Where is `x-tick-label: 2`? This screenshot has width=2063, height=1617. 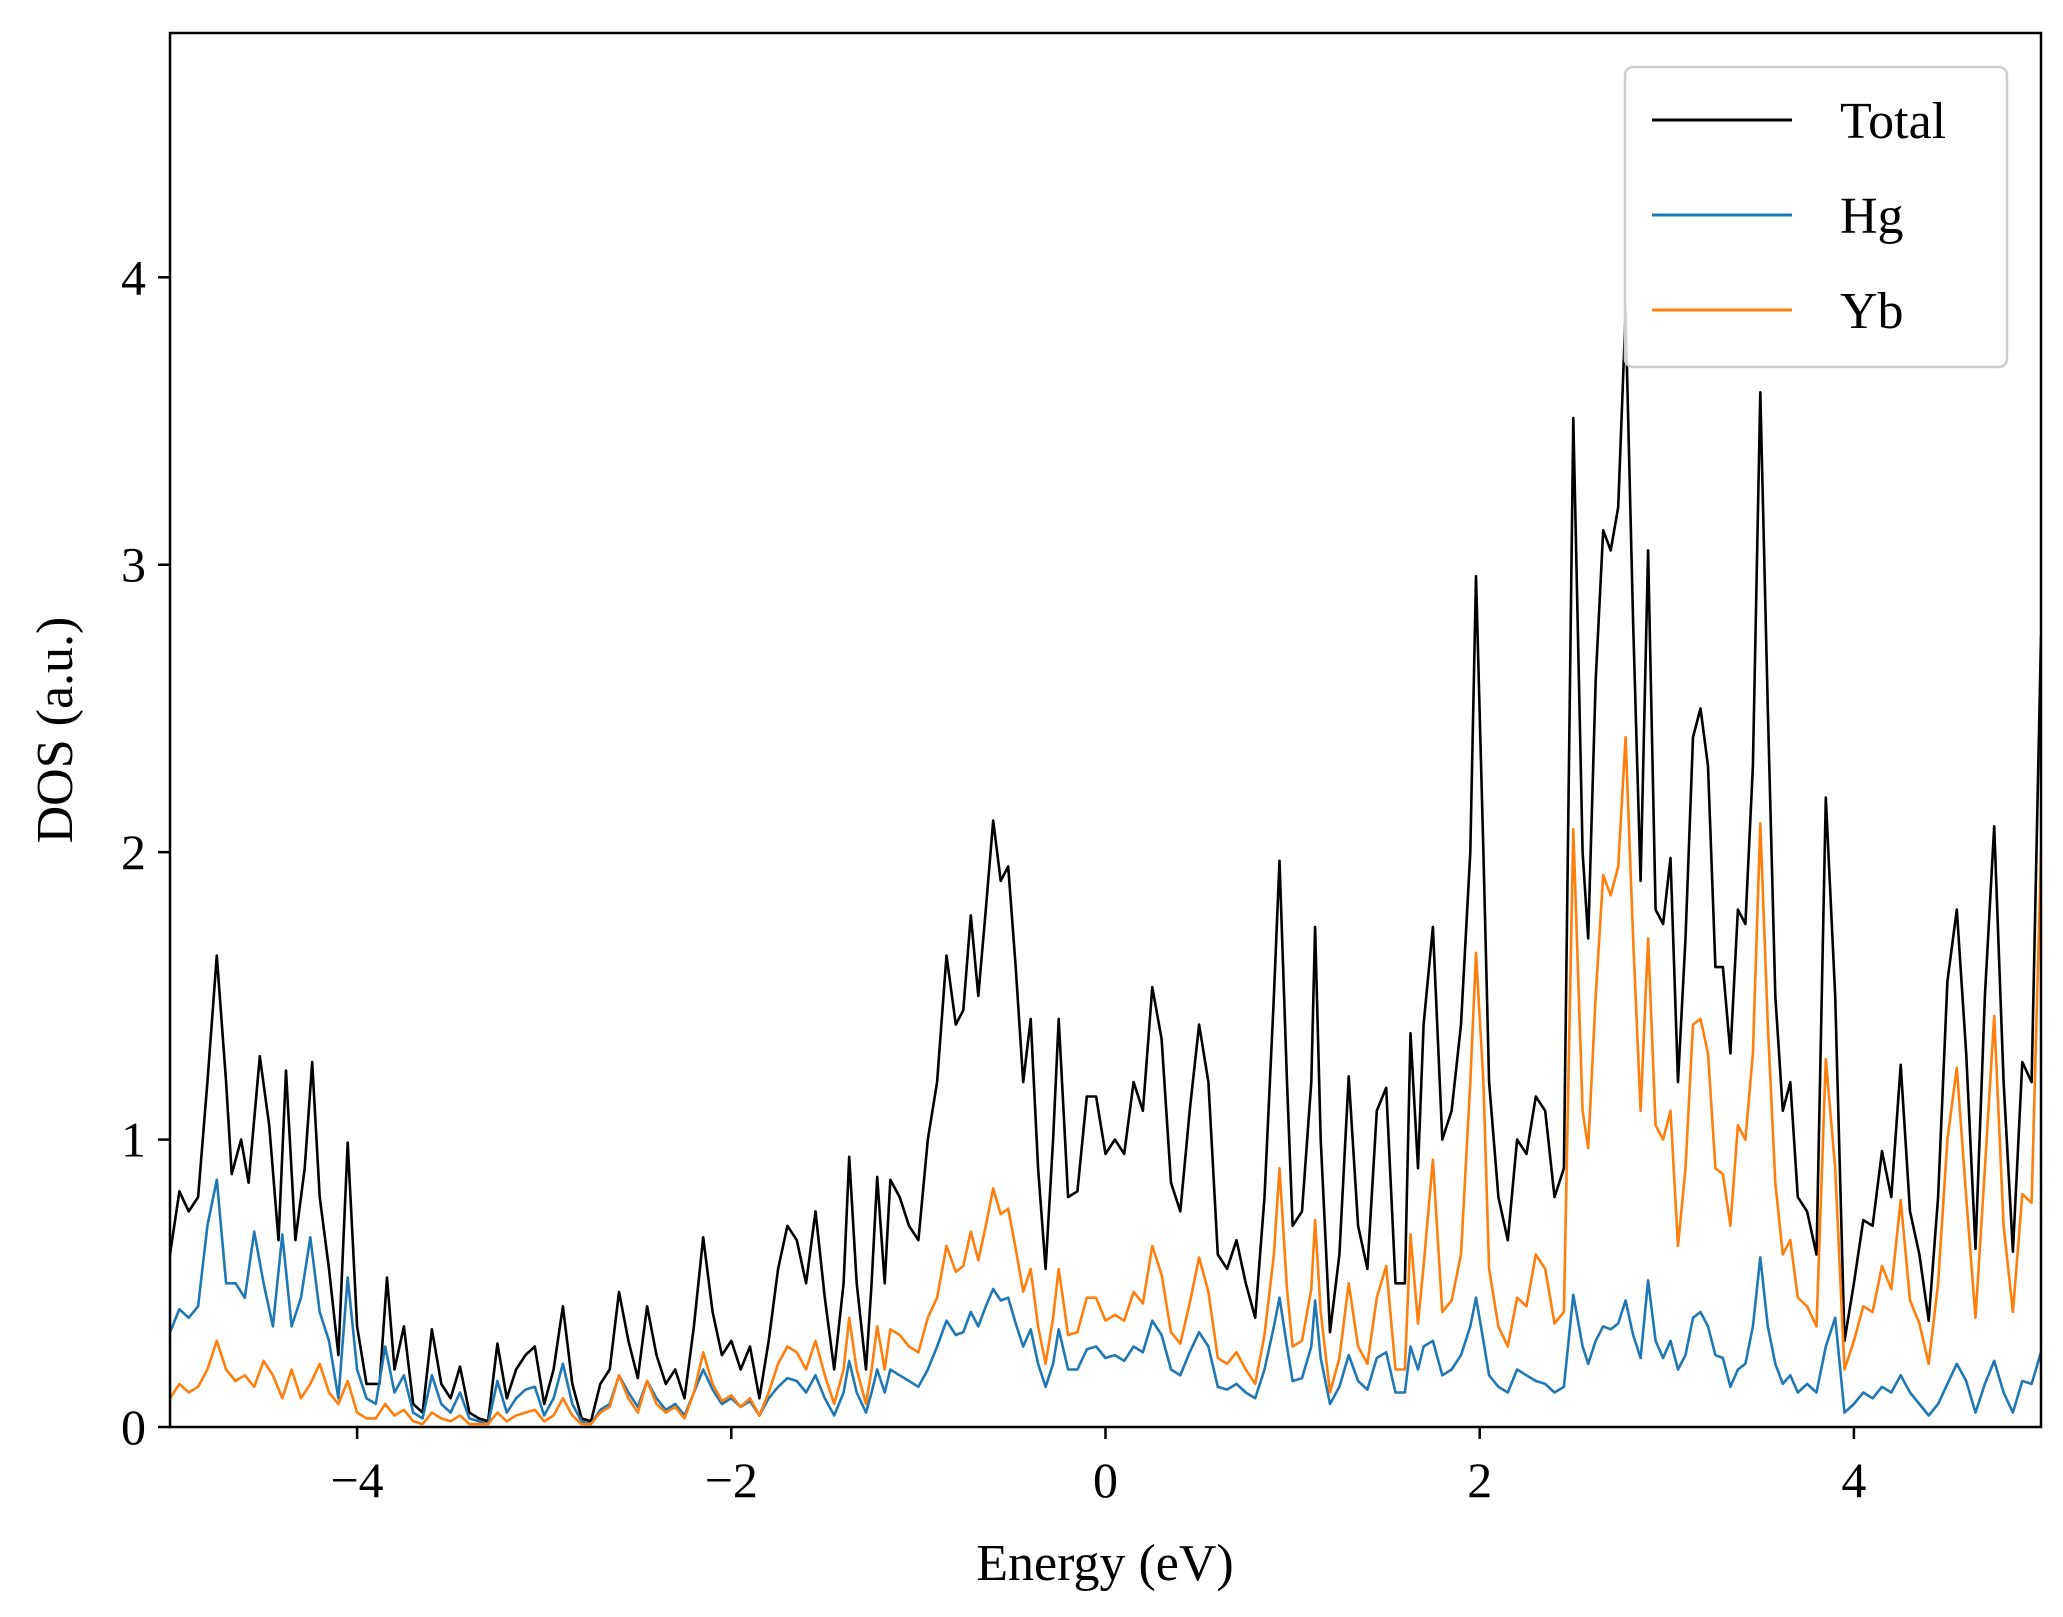 x-tick-label: 2 is located at coordinates (1479, 1480).